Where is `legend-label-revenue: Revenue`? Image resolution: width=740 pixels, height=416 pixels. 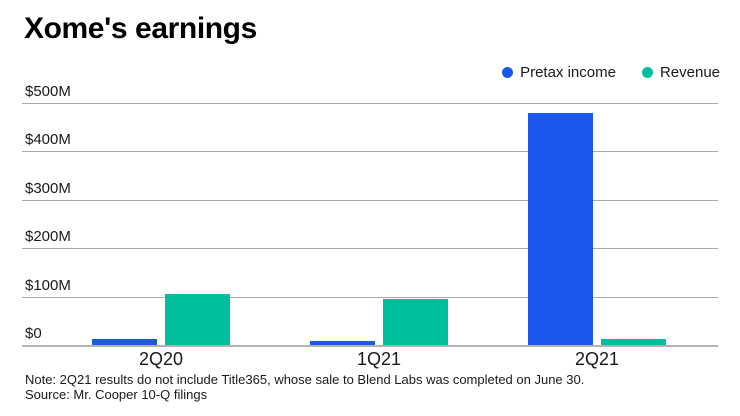 legend-label-revenue: Revenue is located at coordinates (689, 72).